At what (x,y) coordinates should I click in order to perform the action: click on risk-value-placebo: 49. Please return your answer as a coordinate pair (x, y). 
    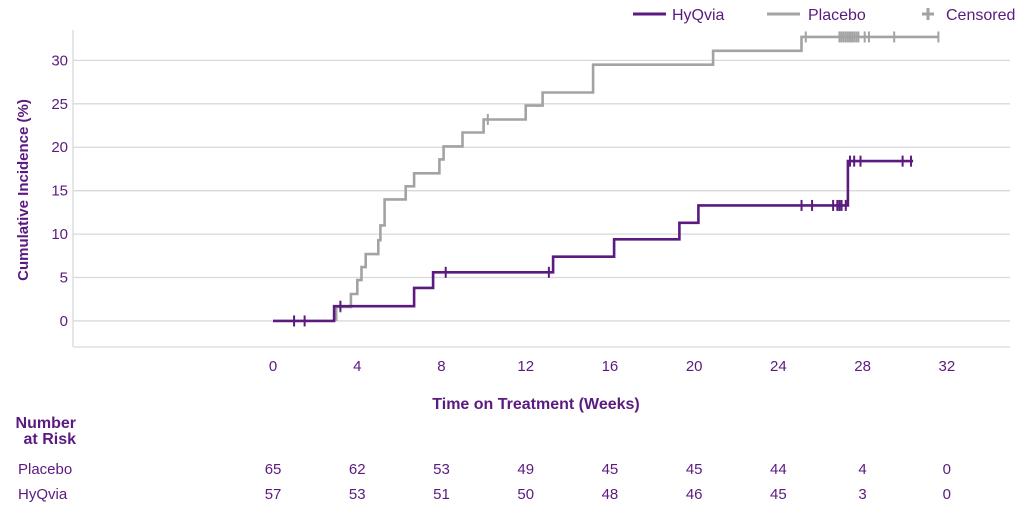
    Looking at the image, I should click on (525, 469).